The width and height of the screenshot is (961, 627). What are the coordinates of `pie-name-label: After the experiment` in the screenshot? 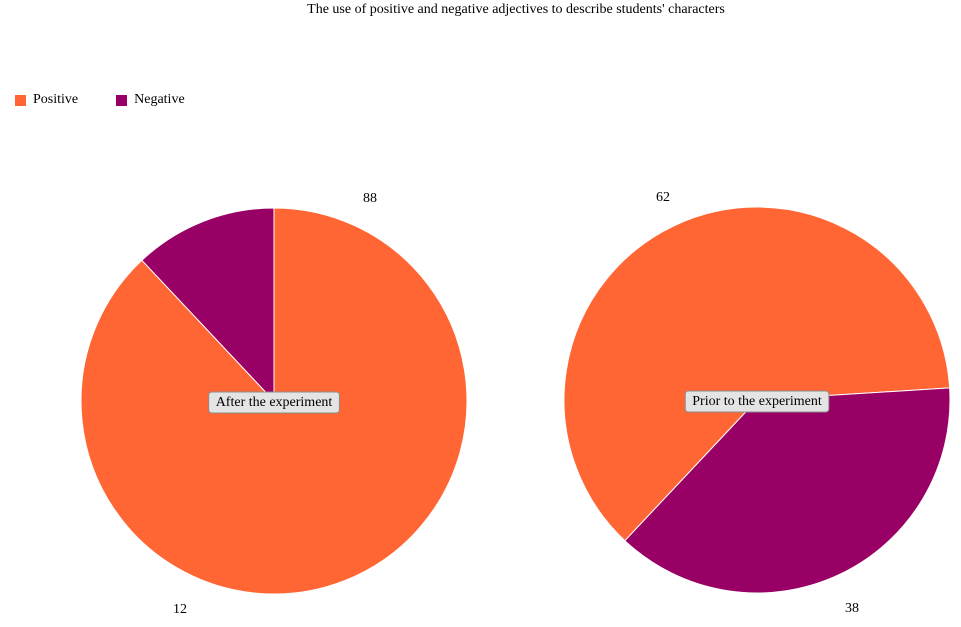 It's located at (274, 402).